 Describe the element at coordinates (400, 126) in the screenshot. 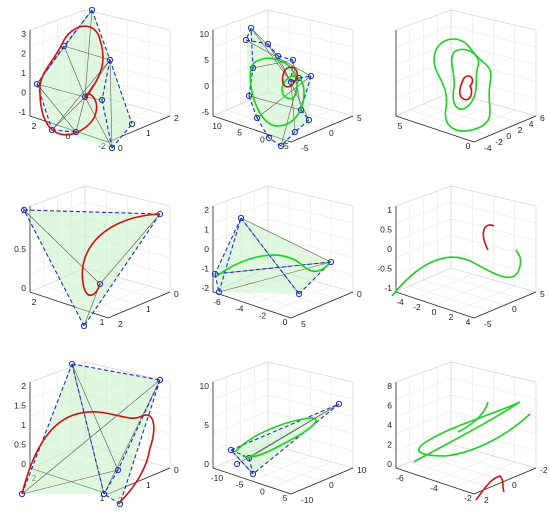

I see `x-tick-label: 5` at that location.